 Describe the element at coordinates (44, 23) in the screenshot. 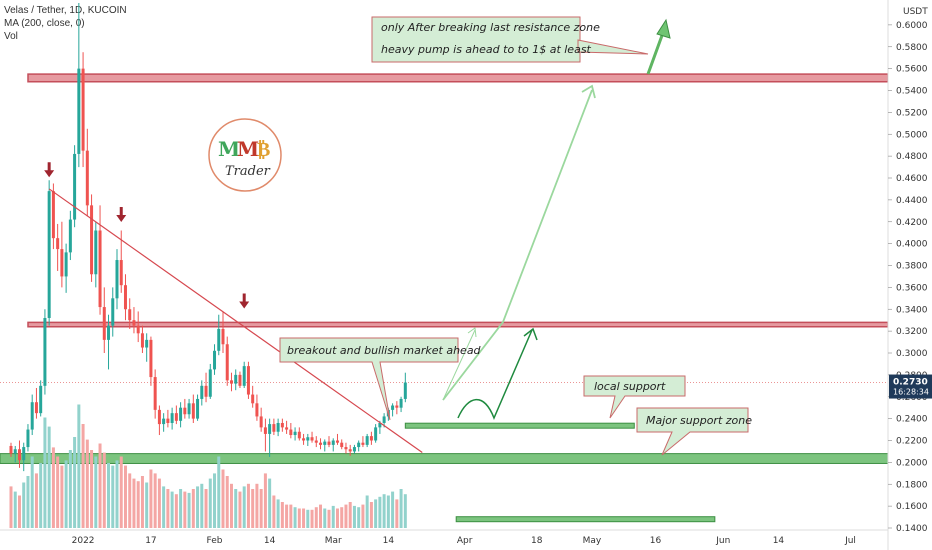

I see `ma-indicator-label: MA (200, close, 0)` at that location.